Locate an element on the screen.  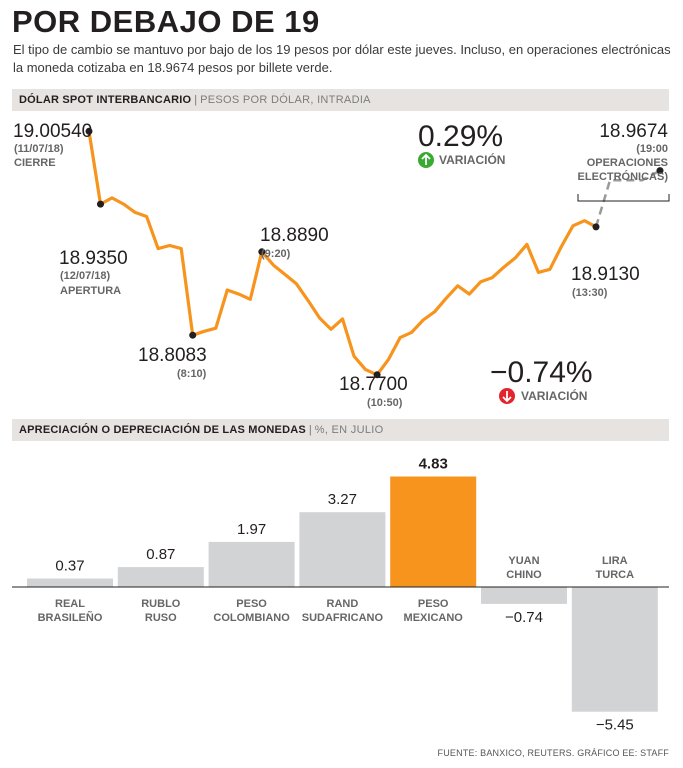
variation-up-value: 0.29% is located at coordinates (460, 136).